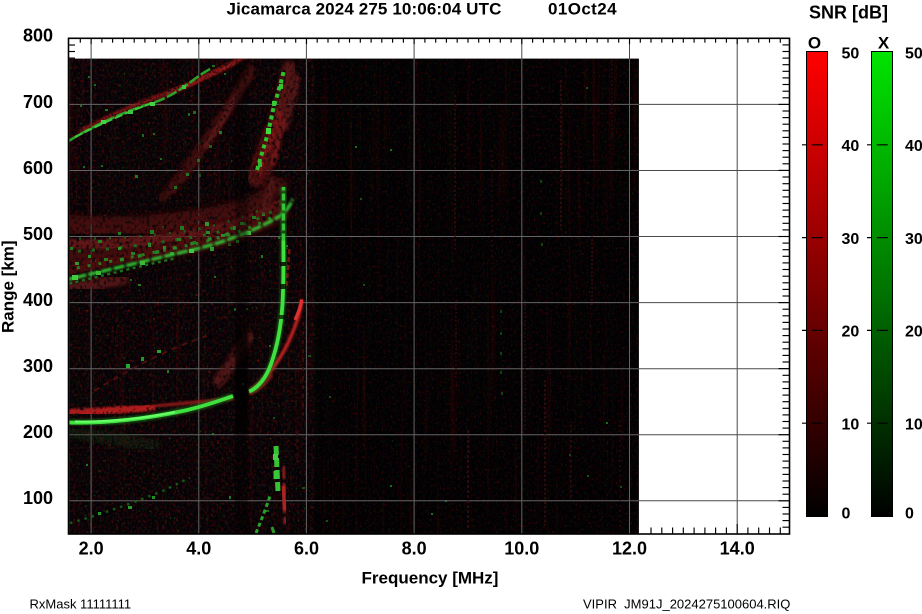 The image size is (922, 614). I want to click on svg-text: 12.0, so click(629, 549).